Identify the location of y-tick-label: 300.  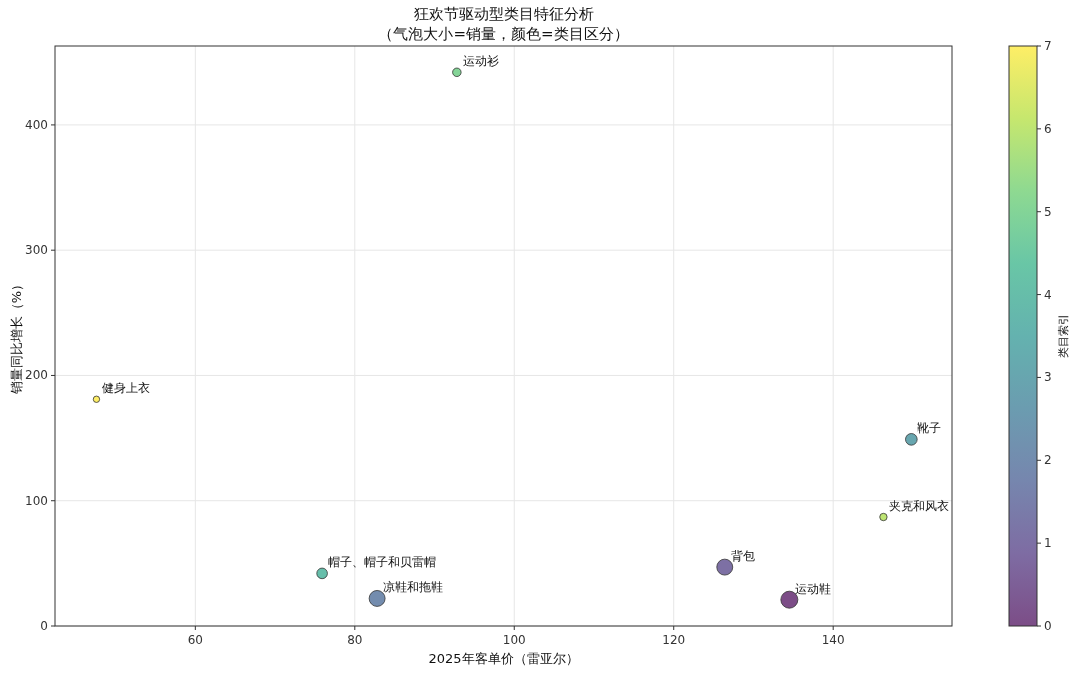
(36, 250).